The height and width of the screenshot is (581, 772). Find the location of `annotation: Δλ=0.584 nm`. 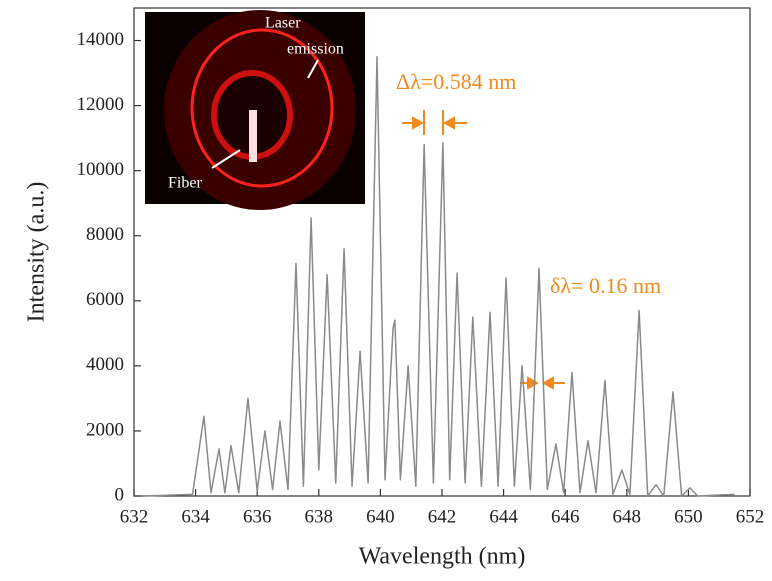

annotation: Δλ=0.584 nm is located at coordinates (456, 81).